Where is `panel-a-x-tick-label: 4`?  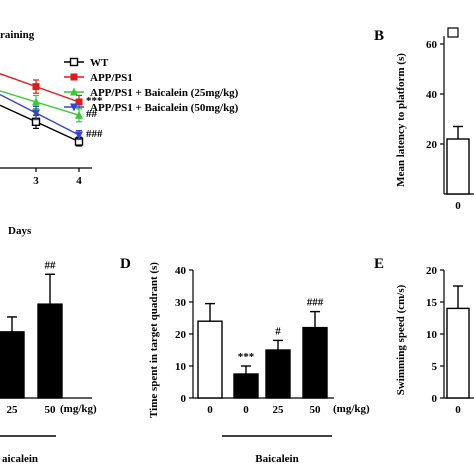 panel-a-x-tick-label: 4 is located at coordinates (79, 181).